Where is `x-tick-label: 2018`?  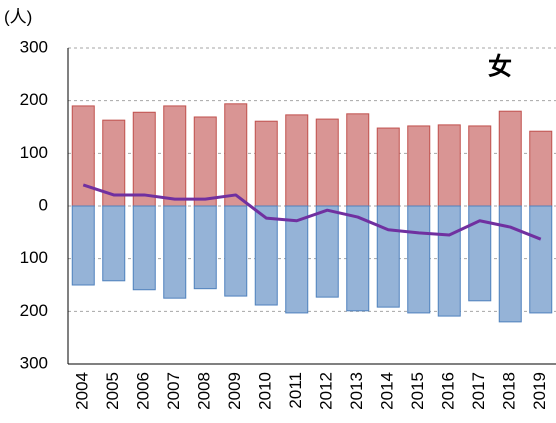 x-tick-label: 2018 is located at coordinates (509, 391).